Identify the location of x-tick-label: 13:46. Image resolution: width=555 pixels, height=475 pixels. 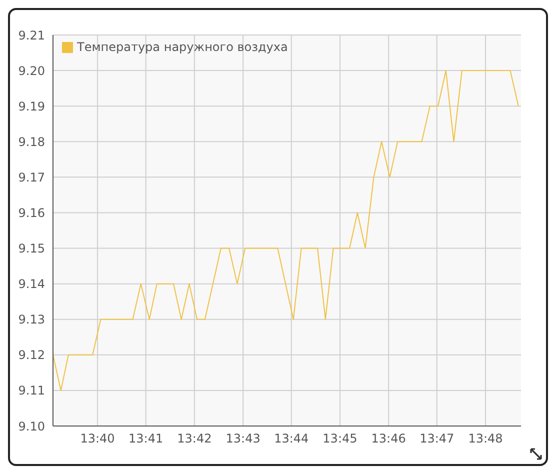
(388, 439).